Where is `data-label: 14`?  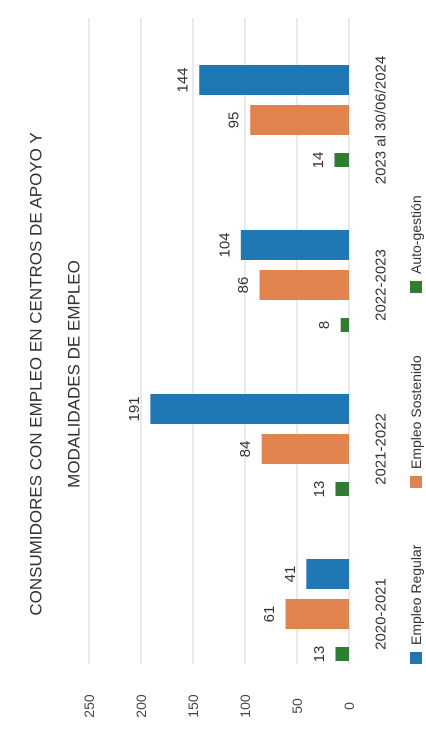
data-label: 14 is located at coordinates (318, 160).